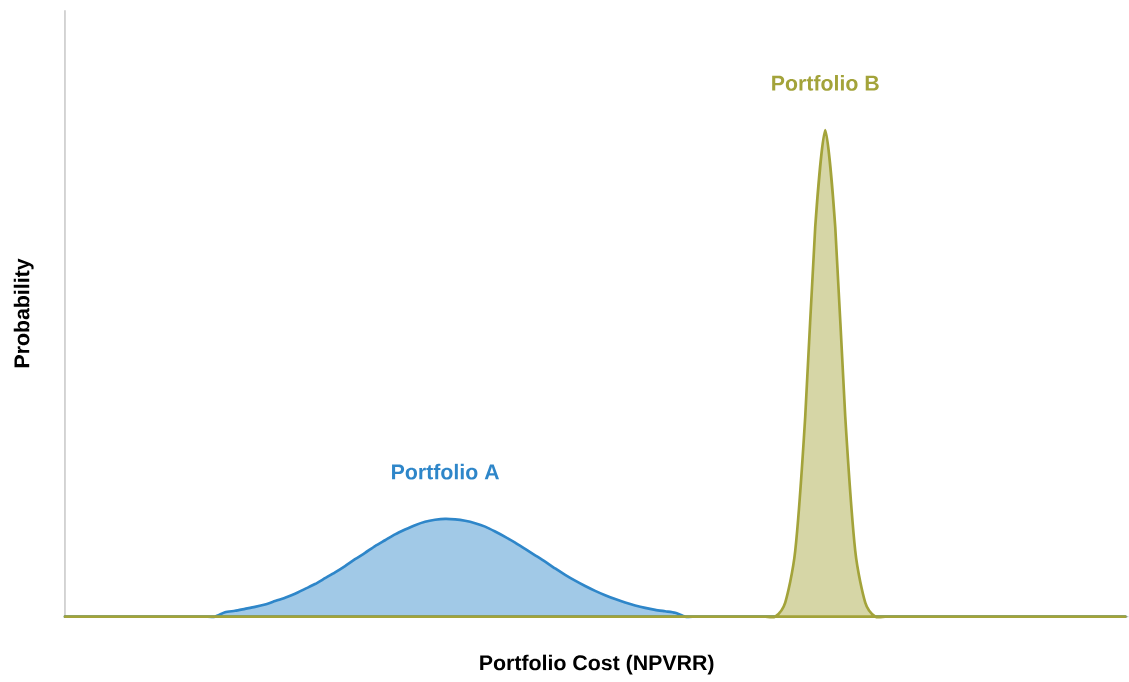  Describe the element at coordinates (825, 83) in the screenshot. I see `text: Portfolio B` at that location.